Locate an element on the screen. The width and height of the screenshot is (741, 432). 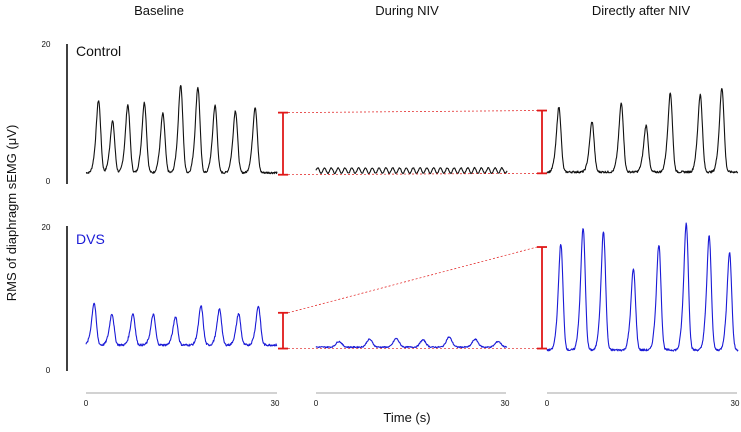
trace-control-during-niv is located at coordinates (411, 170).